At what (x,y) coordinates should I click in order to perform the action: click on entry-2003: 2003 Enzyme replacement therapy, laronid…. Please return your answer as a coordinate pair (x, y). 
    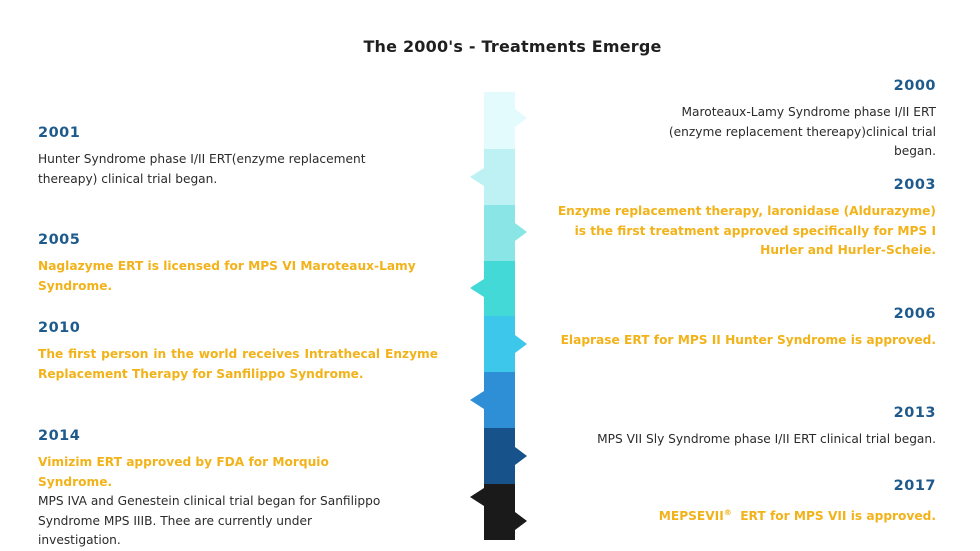
    Looking at the image, I should click on (741, 219).